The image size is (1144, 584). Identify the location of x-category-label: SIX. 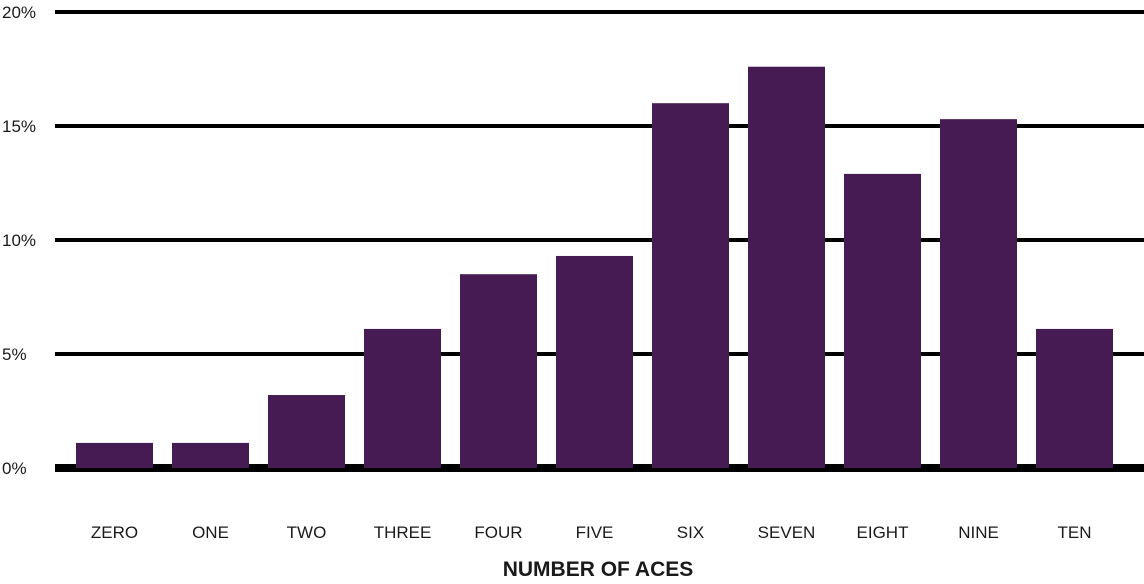
(690, 532).